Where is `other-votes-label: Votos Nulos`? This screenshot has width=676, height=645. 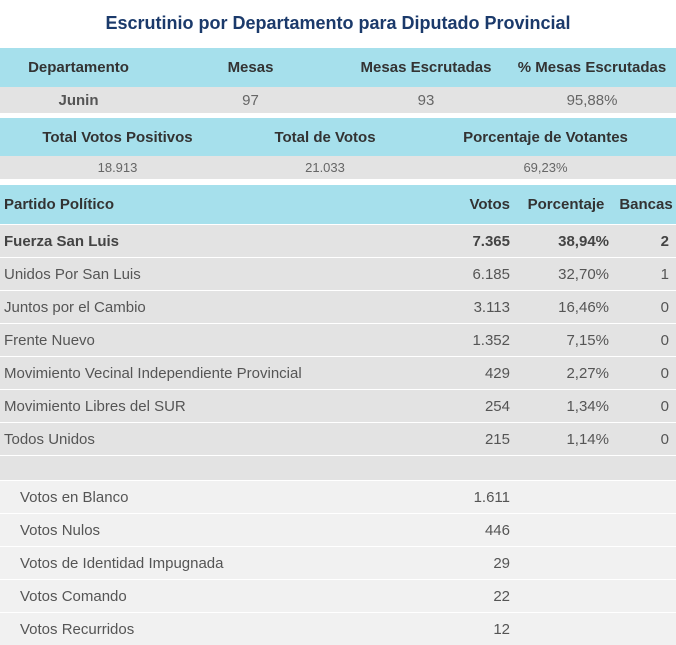 other-votes-label: Votos Nulos is located at coordinates (227, 530).